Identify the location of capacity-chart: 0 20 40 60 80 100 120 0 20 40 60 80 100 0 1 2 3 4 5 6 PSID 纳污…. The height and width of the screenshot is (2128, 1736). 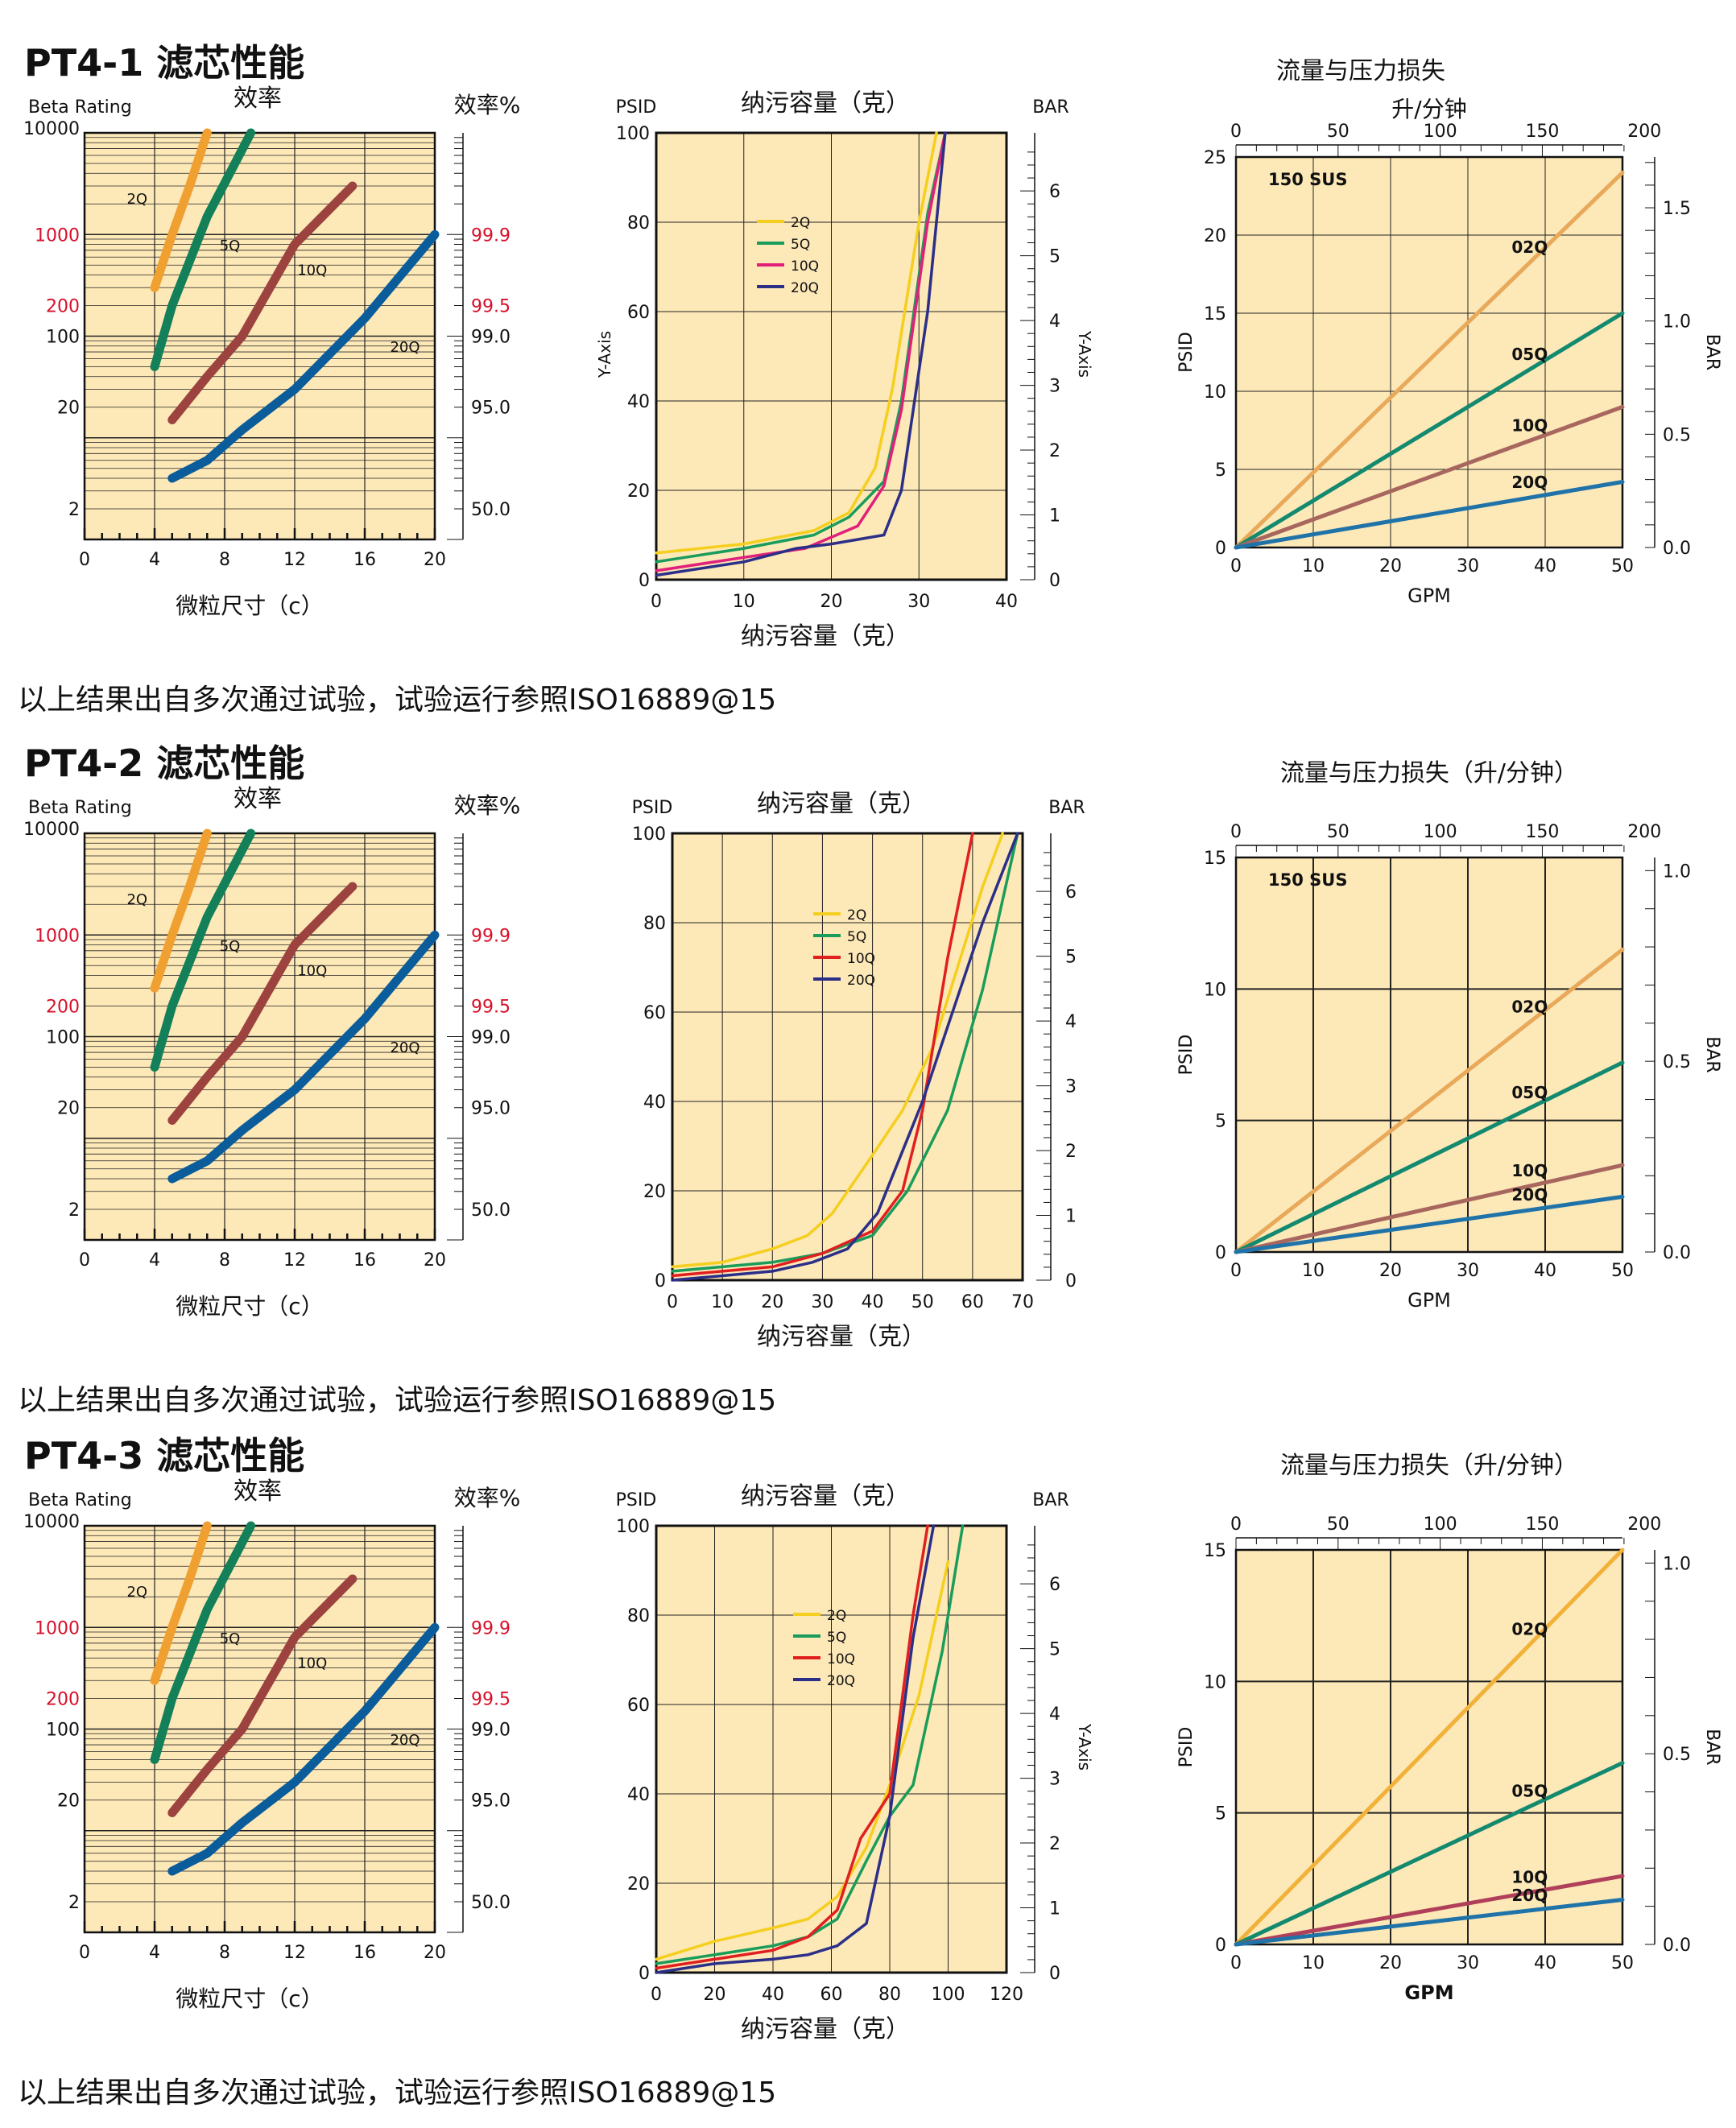
(855, 1762).